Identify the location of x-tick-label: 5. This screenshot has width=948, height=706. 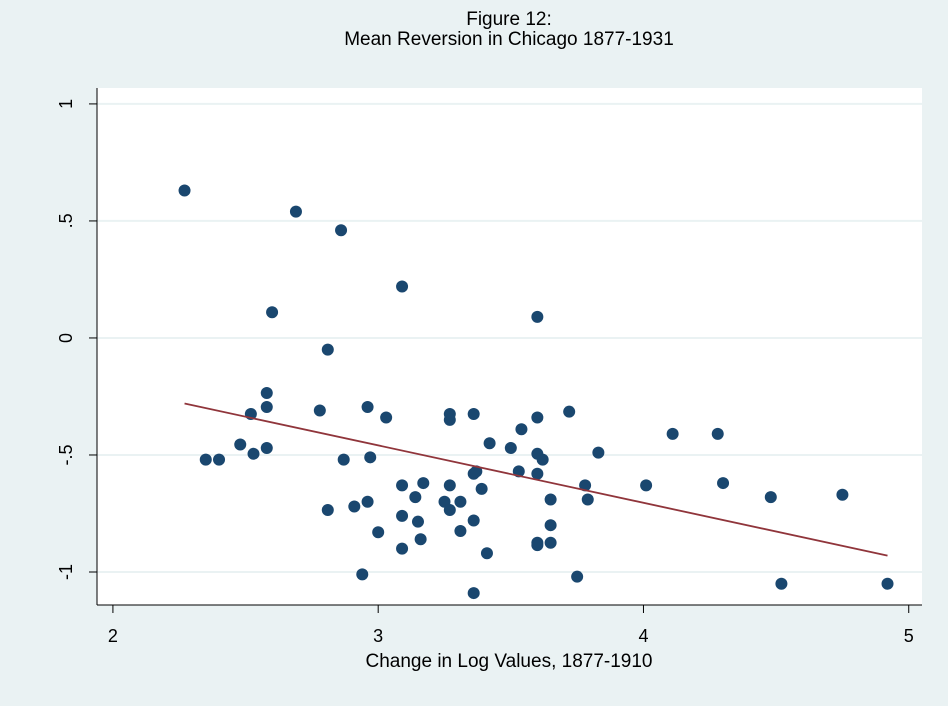
(909, 636).